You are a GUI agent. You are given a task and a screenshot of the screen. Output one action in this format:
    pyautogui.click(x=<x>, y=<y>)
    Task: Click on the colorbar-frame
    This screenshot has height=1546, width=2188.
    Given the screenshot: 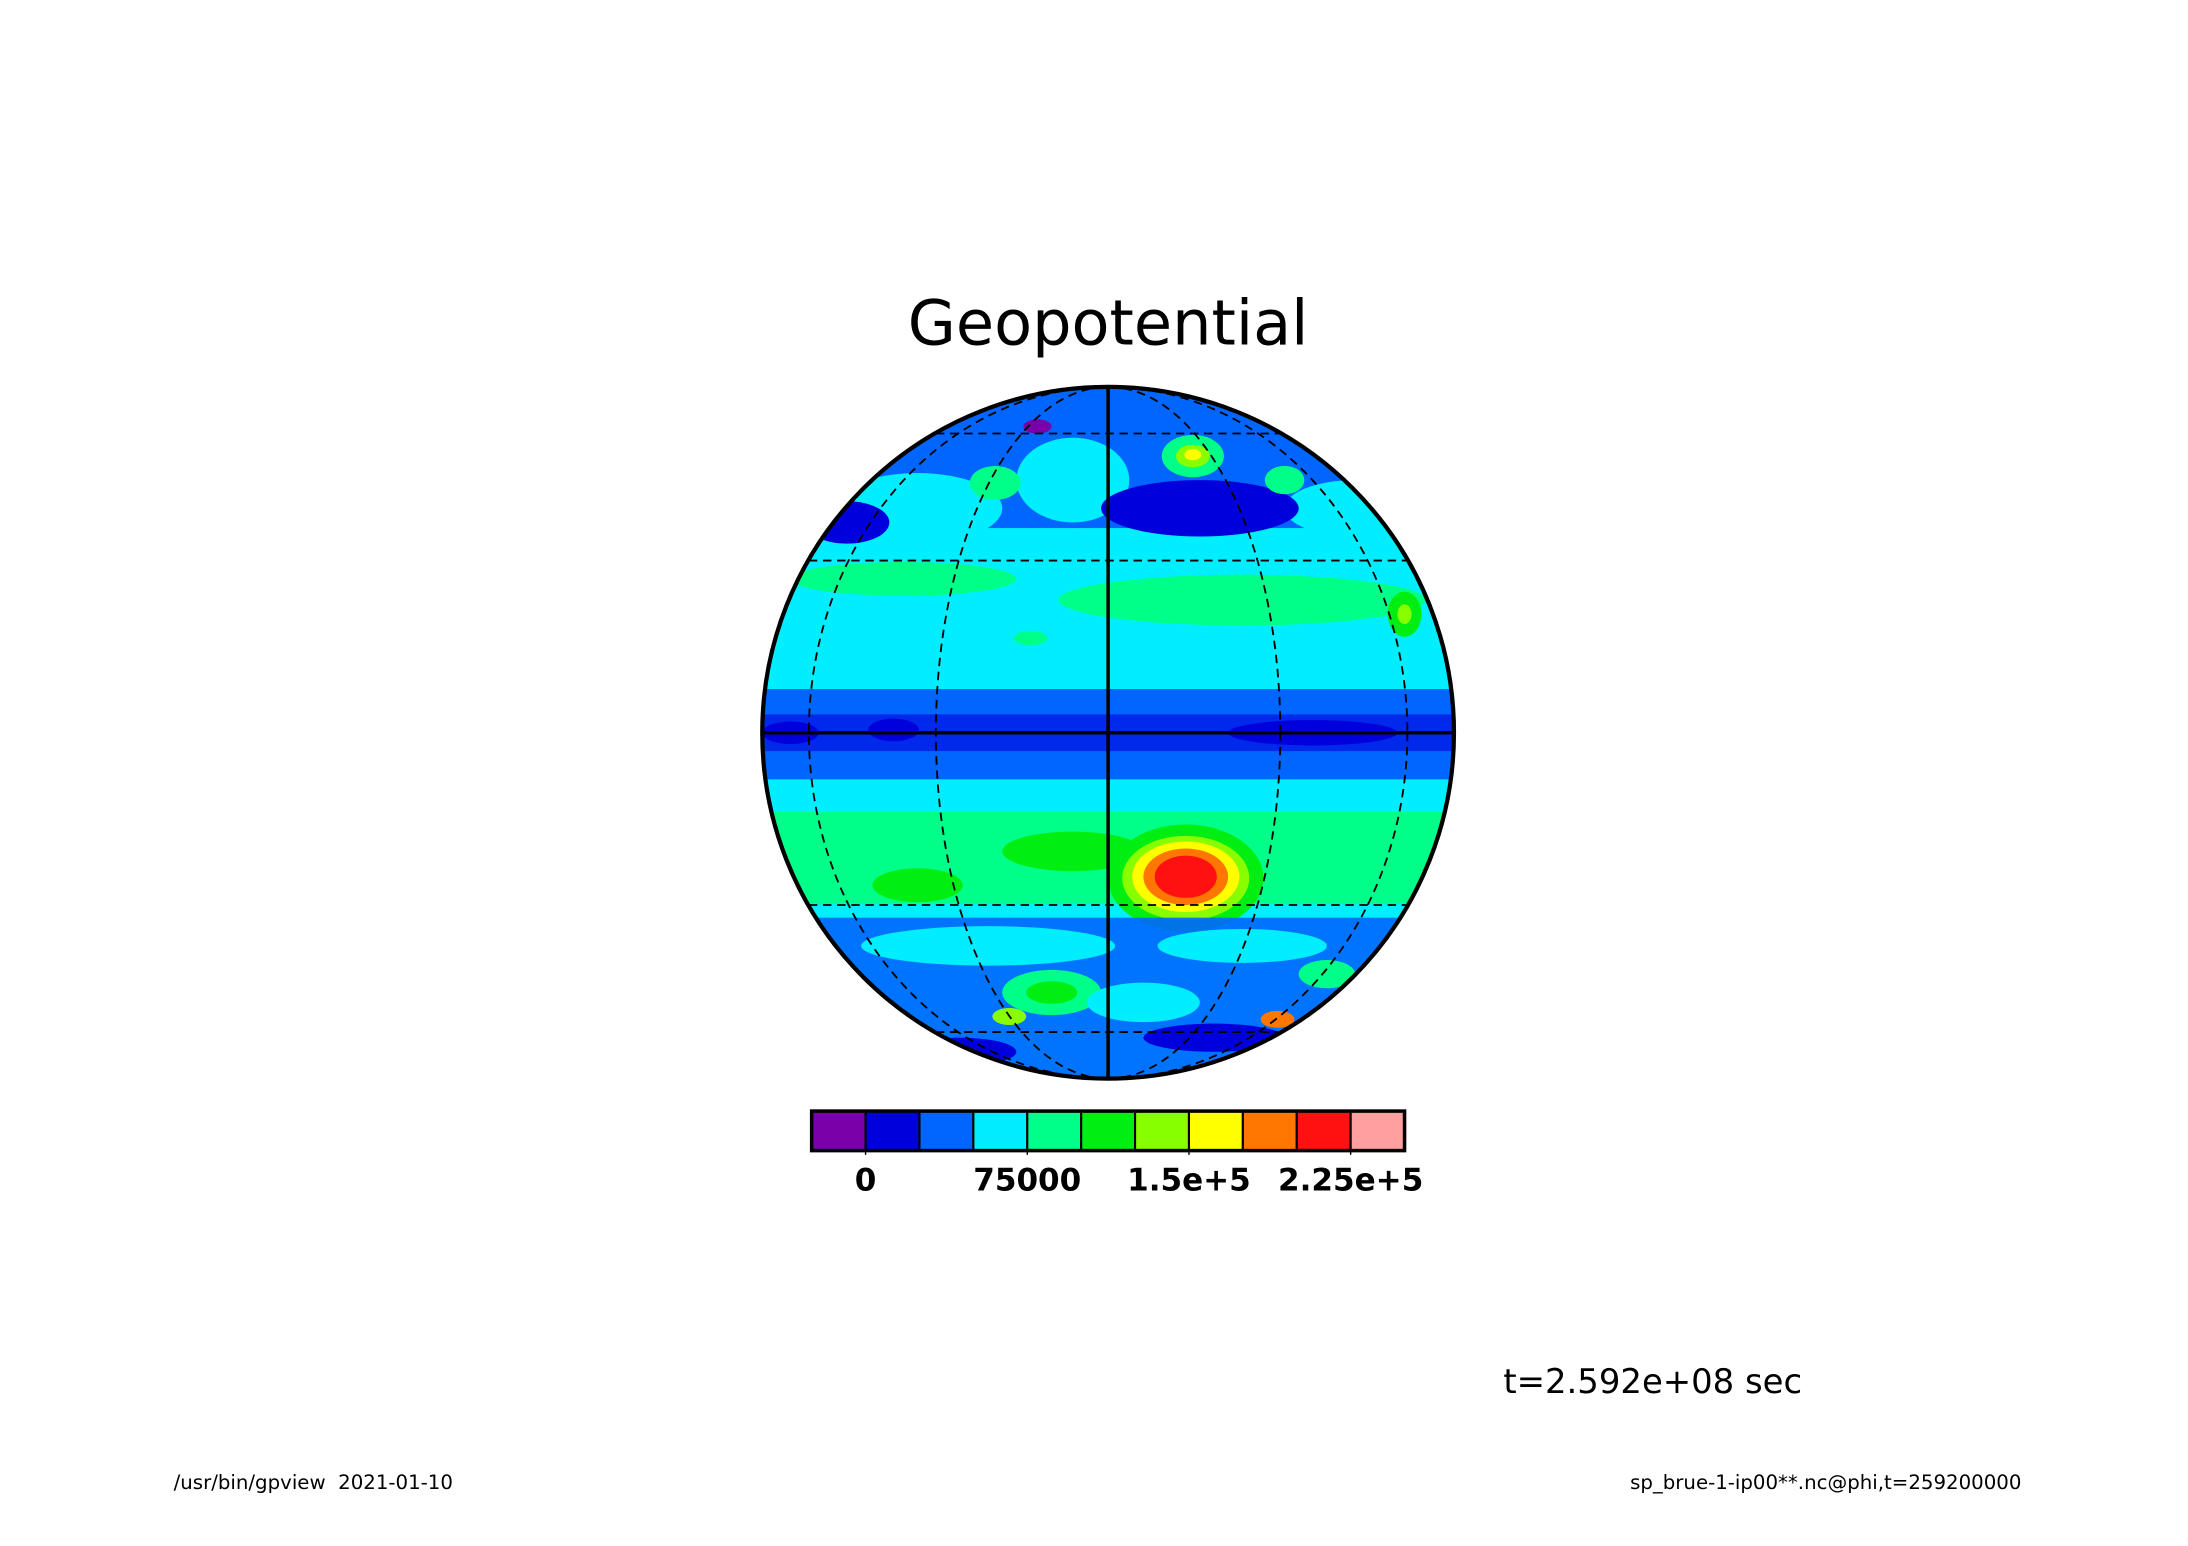 What is the action you would take?
    pyautogui.click(x=1108, y=1131)
    